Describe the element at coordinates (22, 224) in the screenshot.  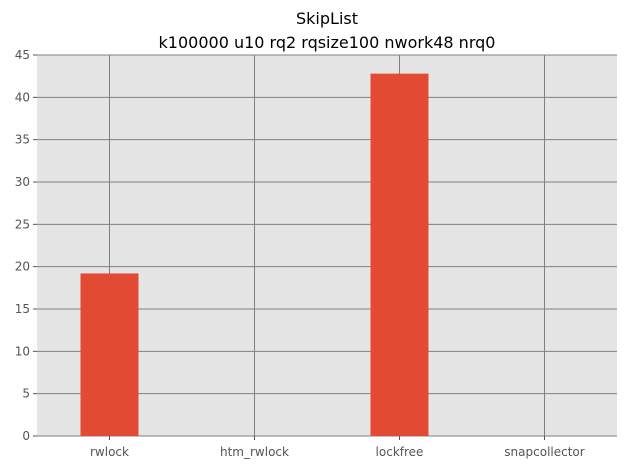
I see `y-tick-label: 25` at that location.